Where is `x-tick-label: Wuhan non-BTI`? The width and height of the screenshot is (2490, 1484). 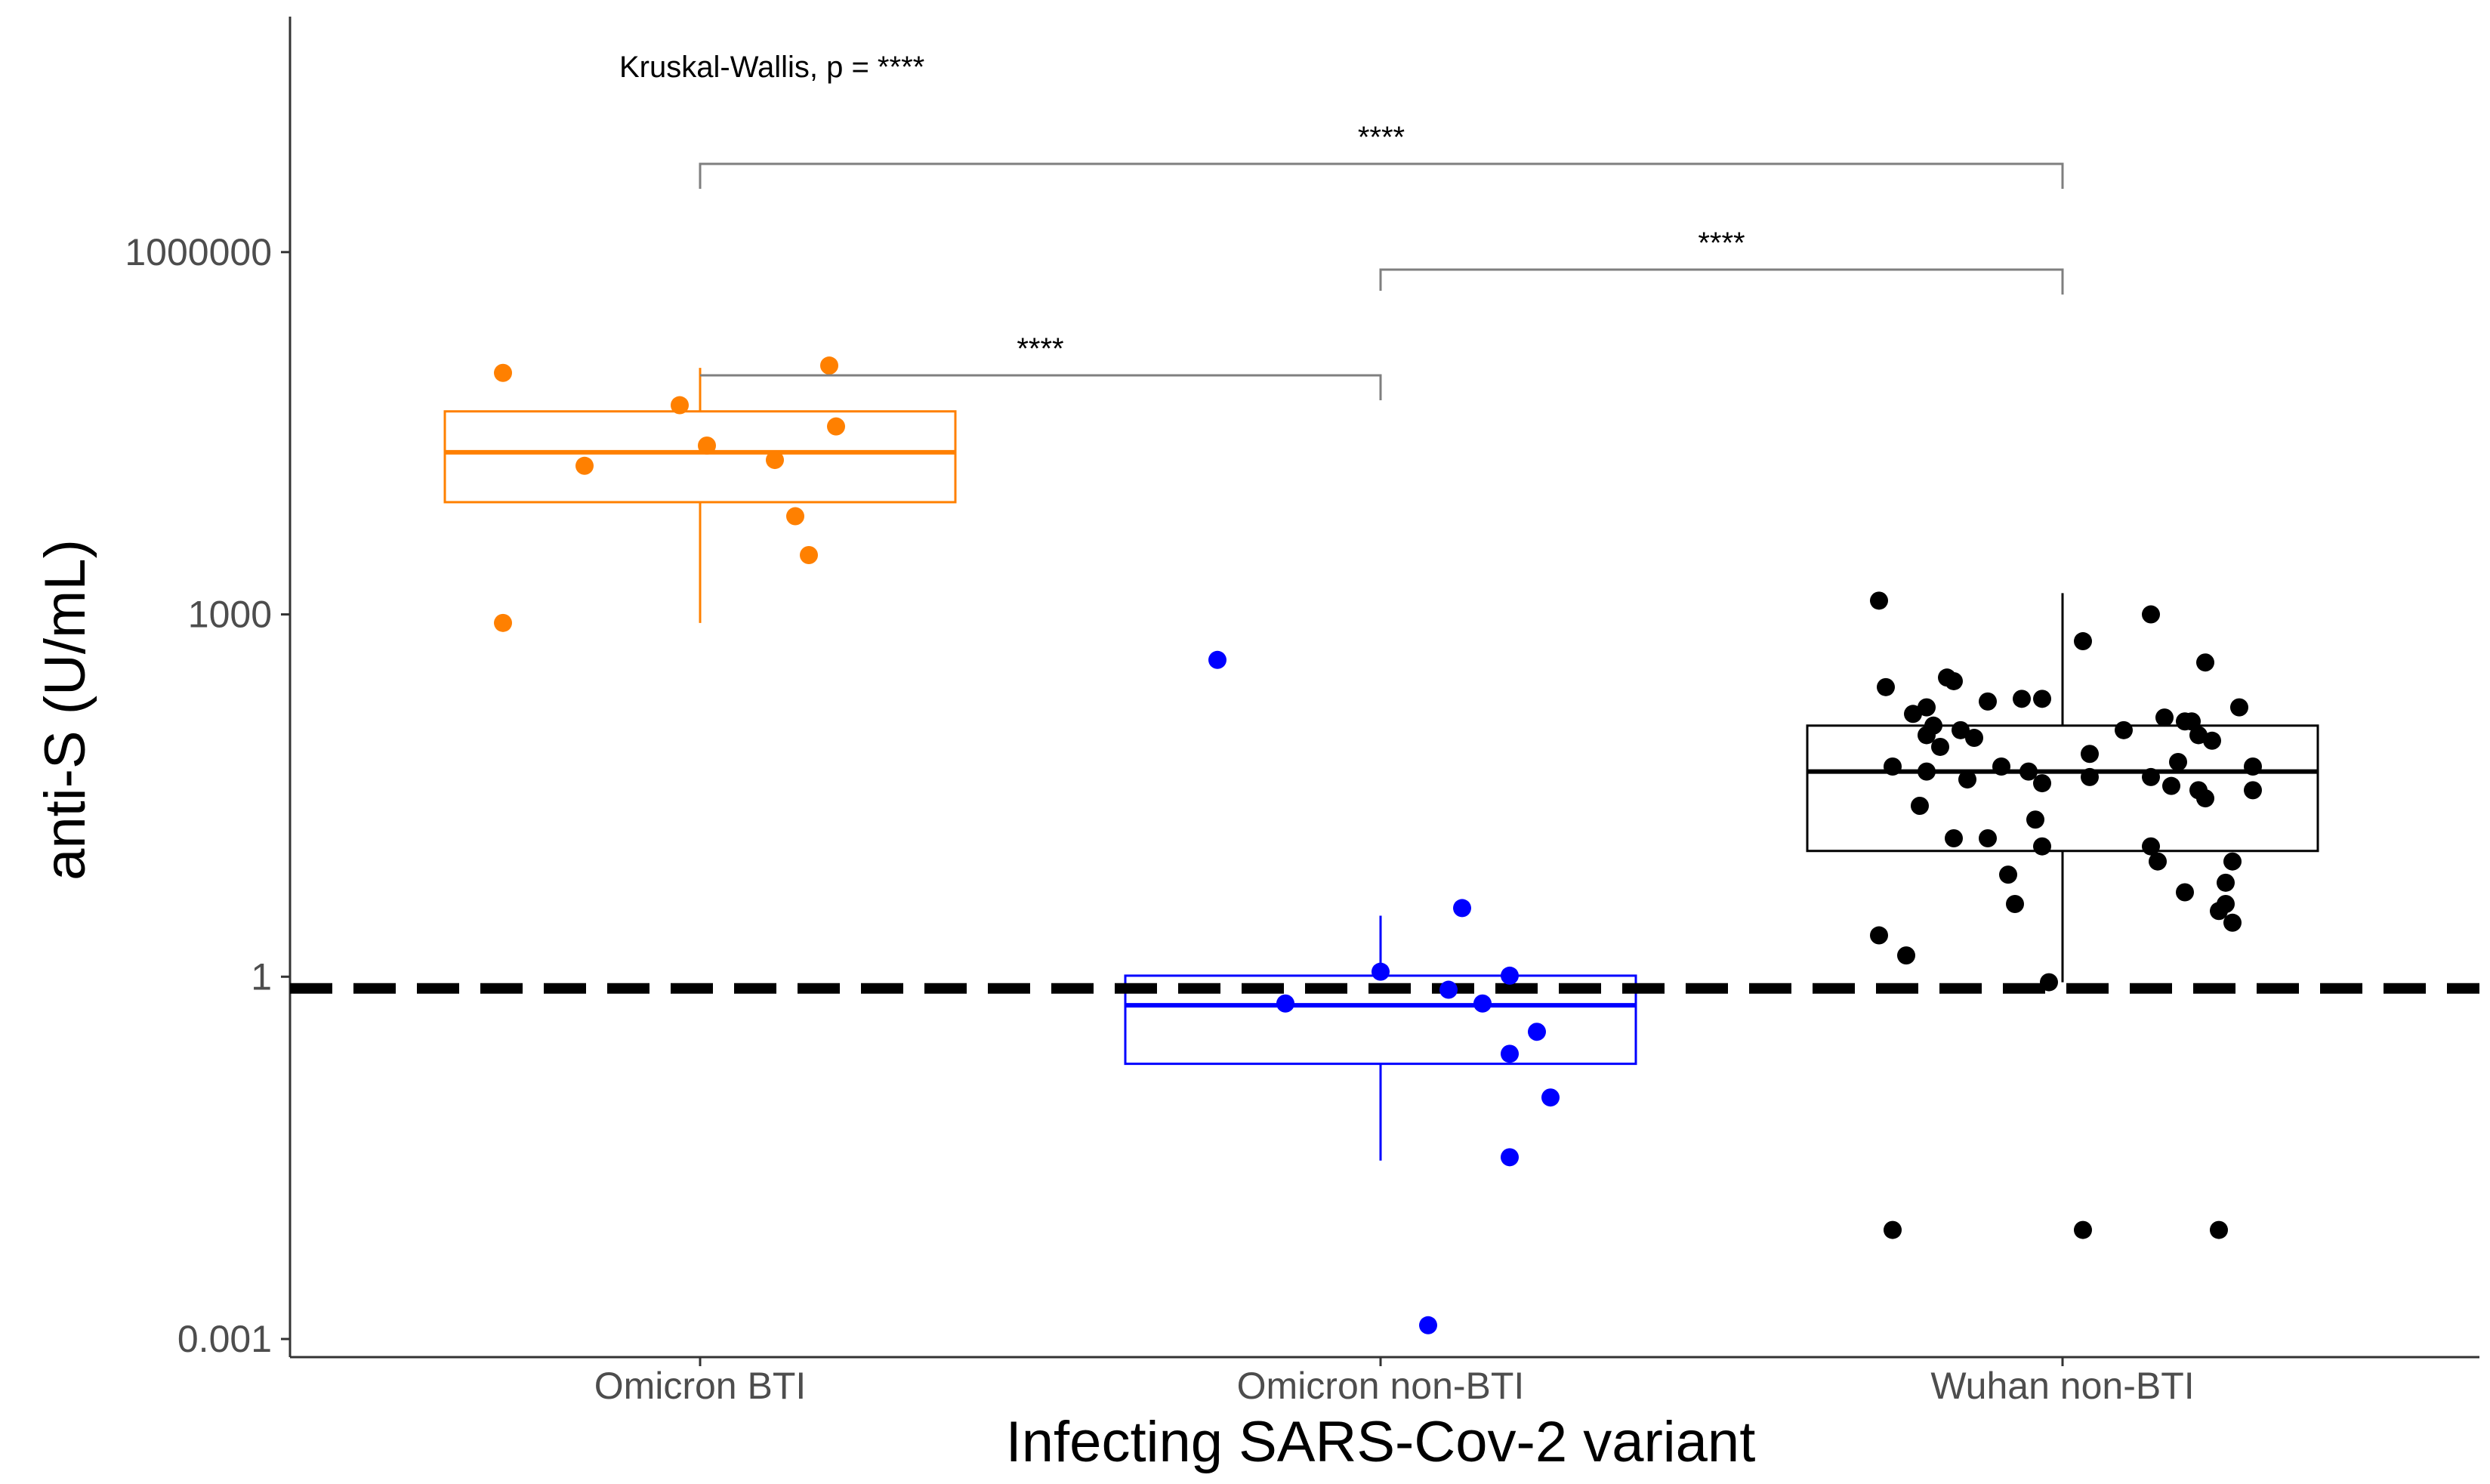 x-tick-label: Wuhan non-BTI is located at coordinates (2062, 1386).